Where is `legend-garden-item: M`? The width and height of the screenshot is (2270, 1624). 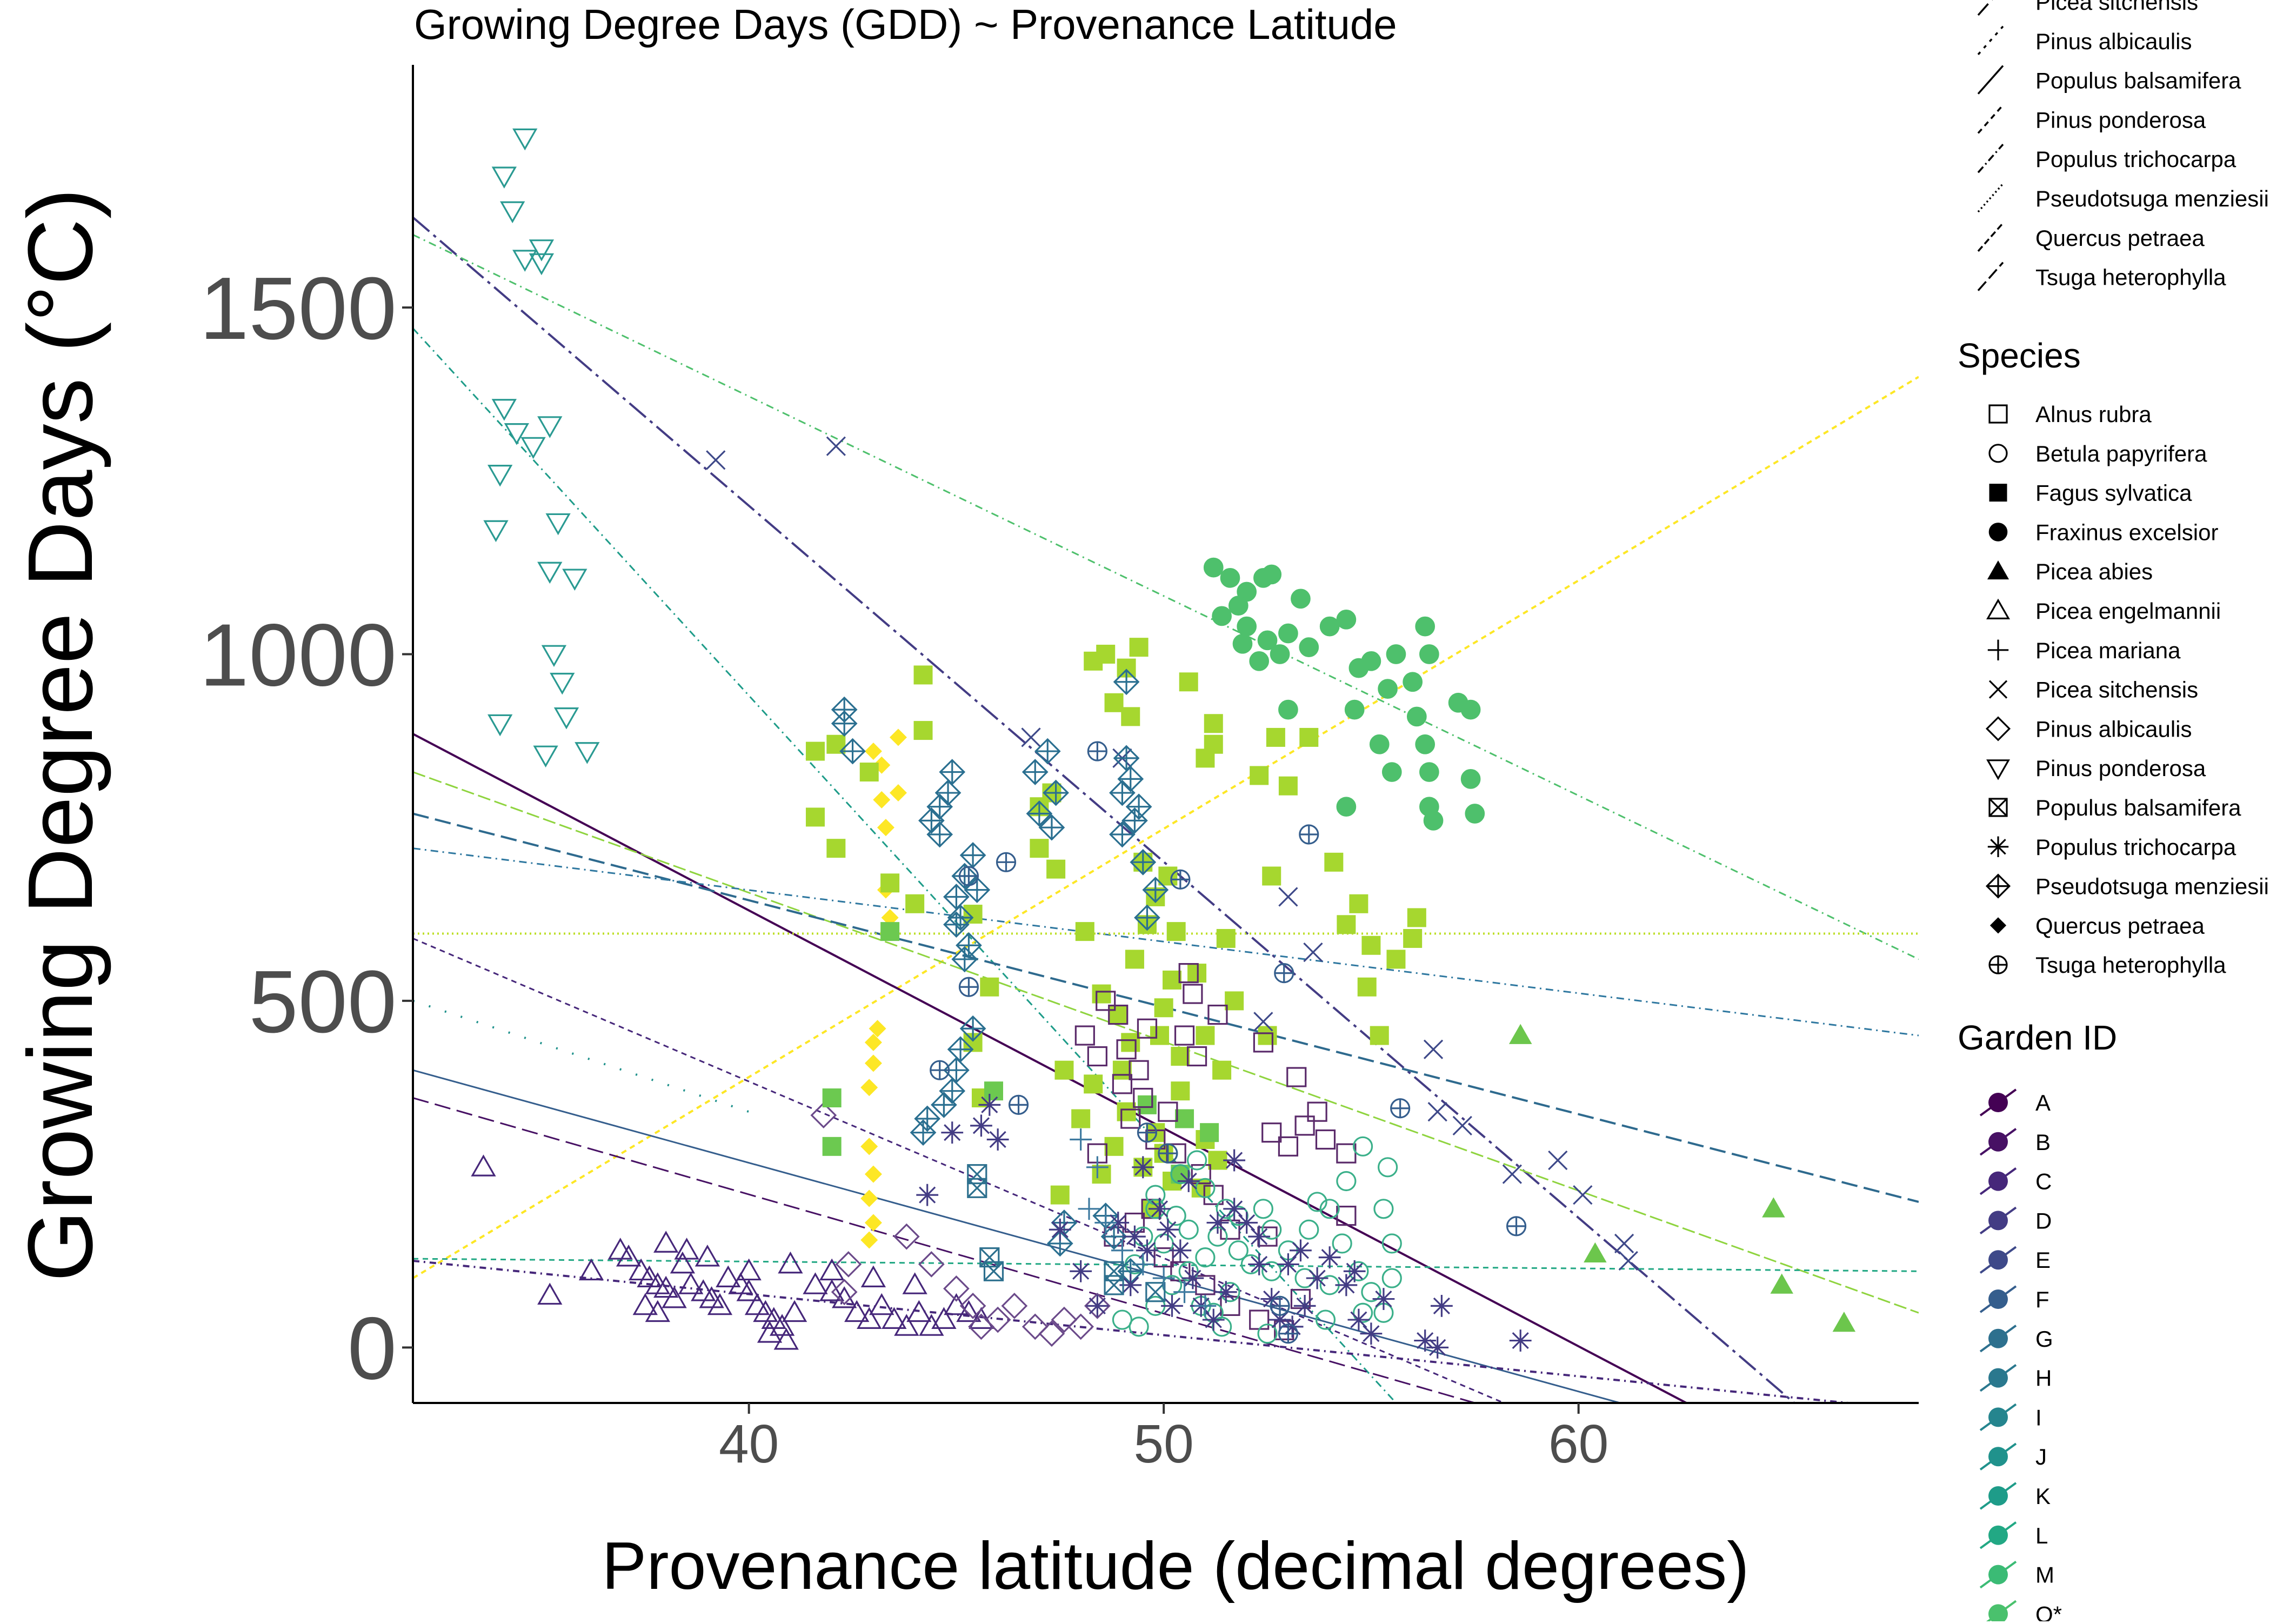 legend-garden-item: M is located at coordinates (2016, 1574).